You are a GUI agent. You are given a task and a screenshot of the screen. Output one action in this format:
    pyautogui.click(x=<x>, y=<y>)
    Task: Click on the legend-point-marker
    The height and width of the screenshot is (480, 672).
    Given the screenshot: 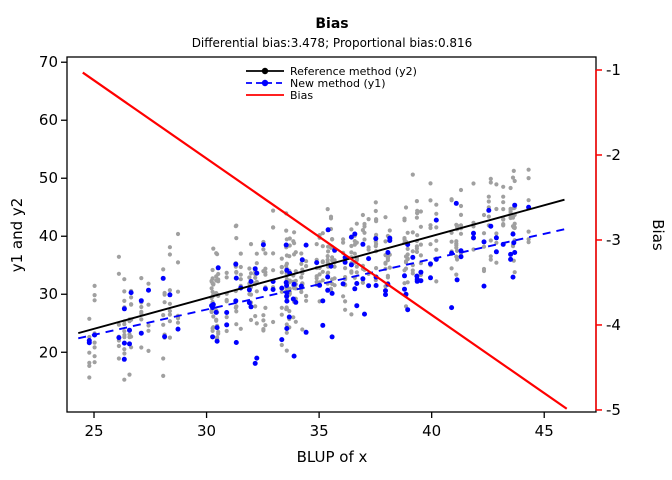 What is the action you would take?
    pyautogui.click(x=265, y=71)
    